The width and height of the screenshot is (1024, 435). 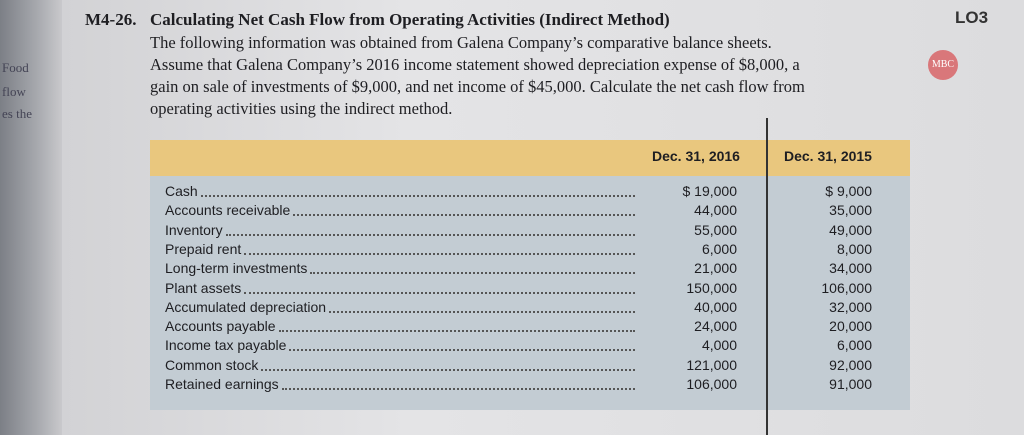 I want to click on cell-value: 35,000, so click(x=850, y=210).